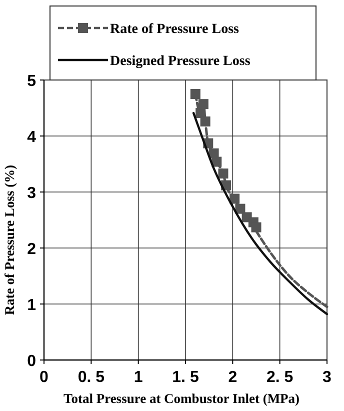 Image resolution: width=344 pixels, height=411 pixels. What do you see at coordinates (31, 193) in the screenshot?
I see `y-tick-label: 3` at bounding box center [31, 193].